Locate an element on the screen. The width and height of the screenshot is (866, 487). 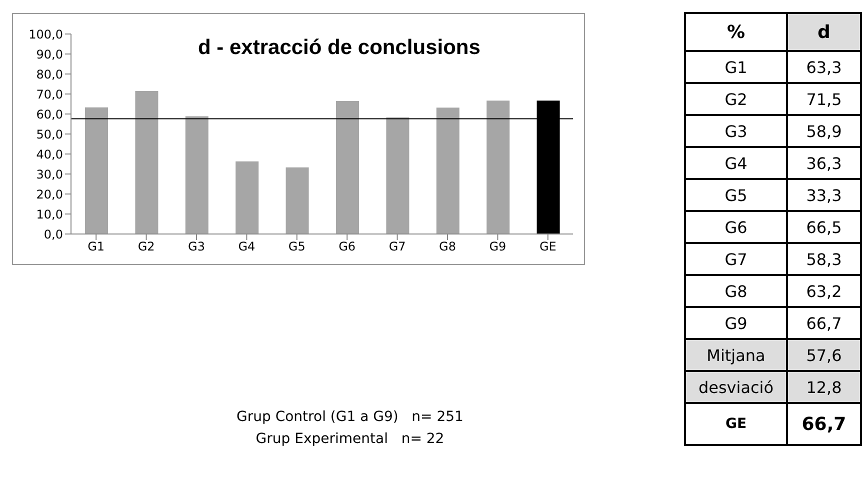
category-label: G3 is located at coordinates (736, 131).